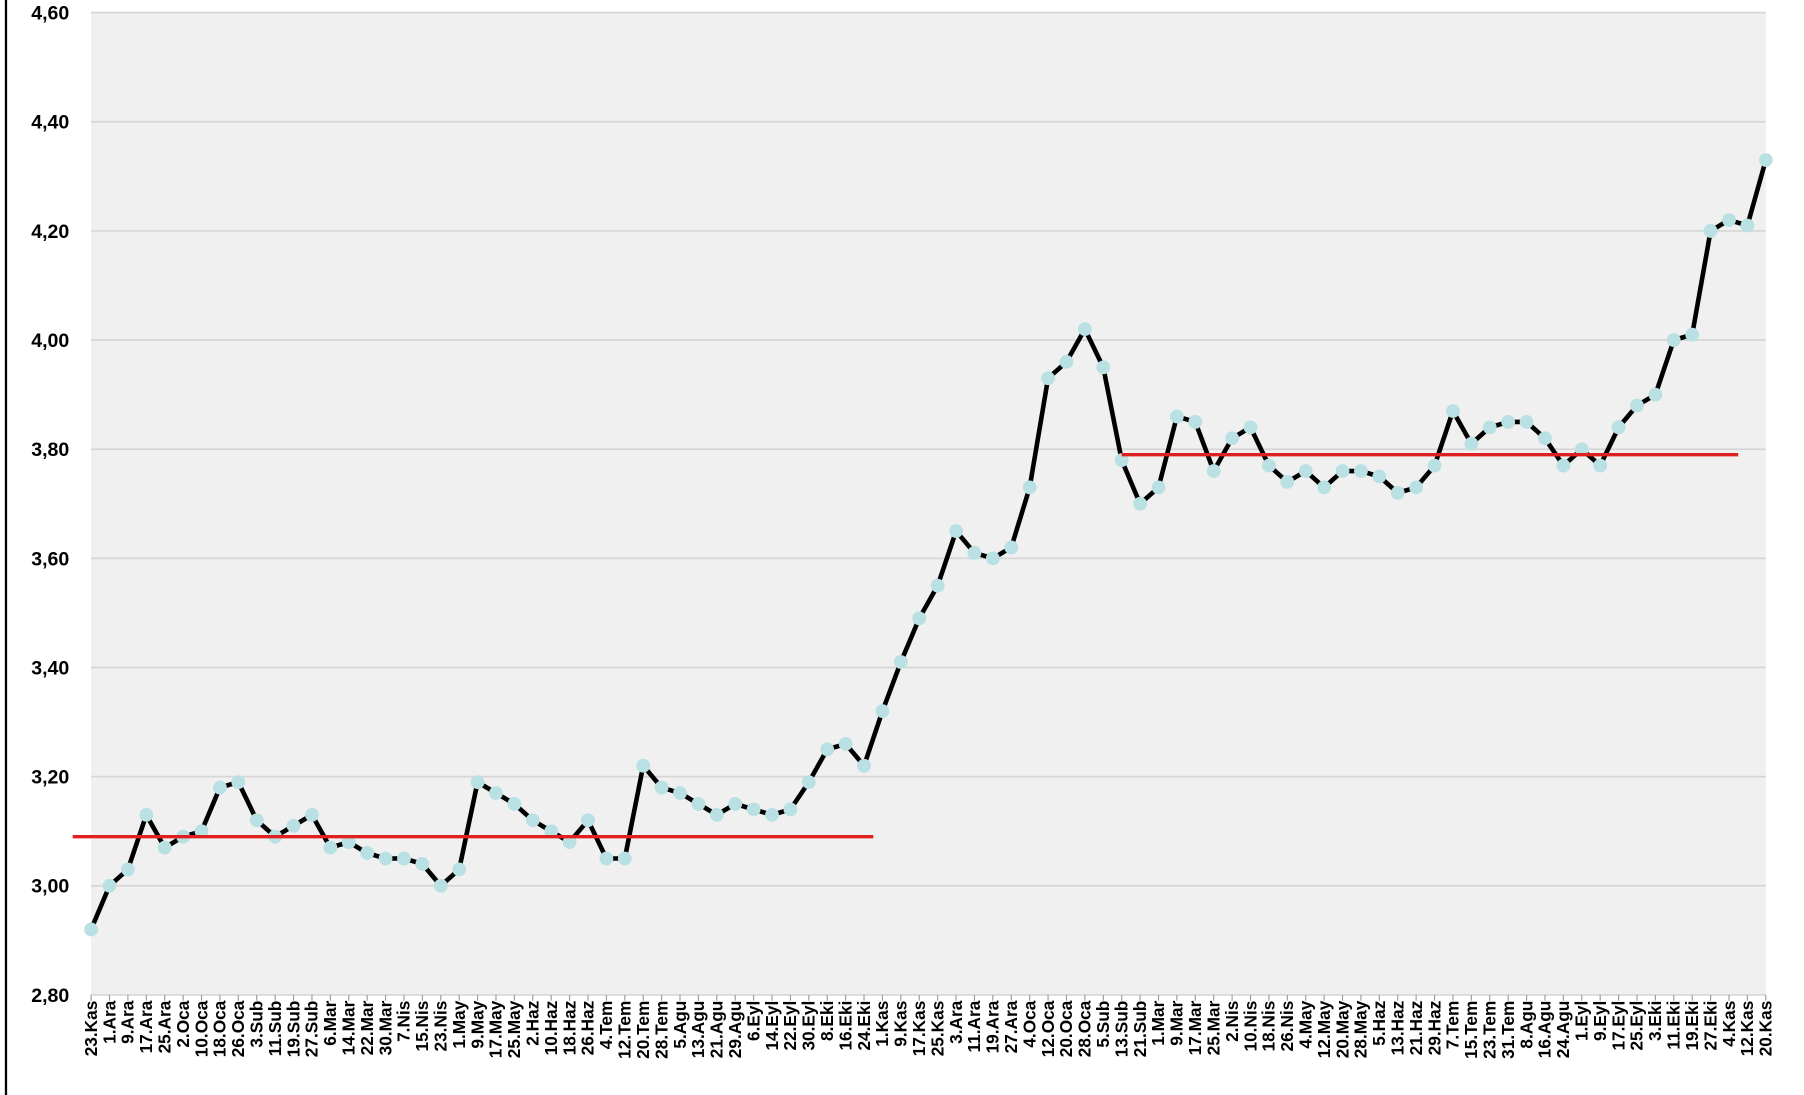 Image resolution: width=1804 pixels, height=1095 pixels. What do you see at coordinates (1563, 1030) in the screenshot?
I see `x-tick-label: 24.Agu` at bounding box center [1563, 1030].